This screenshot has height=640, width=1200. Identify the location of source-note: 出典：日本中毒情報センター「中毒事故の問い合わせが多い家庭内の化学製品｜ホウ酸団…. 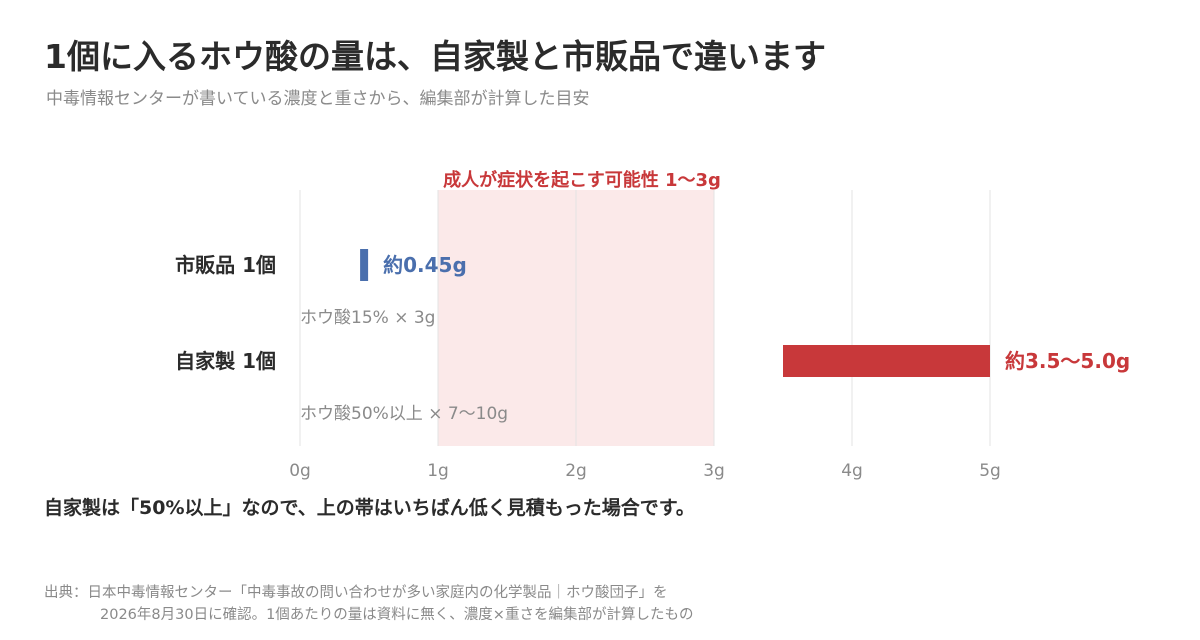
(368, 604).